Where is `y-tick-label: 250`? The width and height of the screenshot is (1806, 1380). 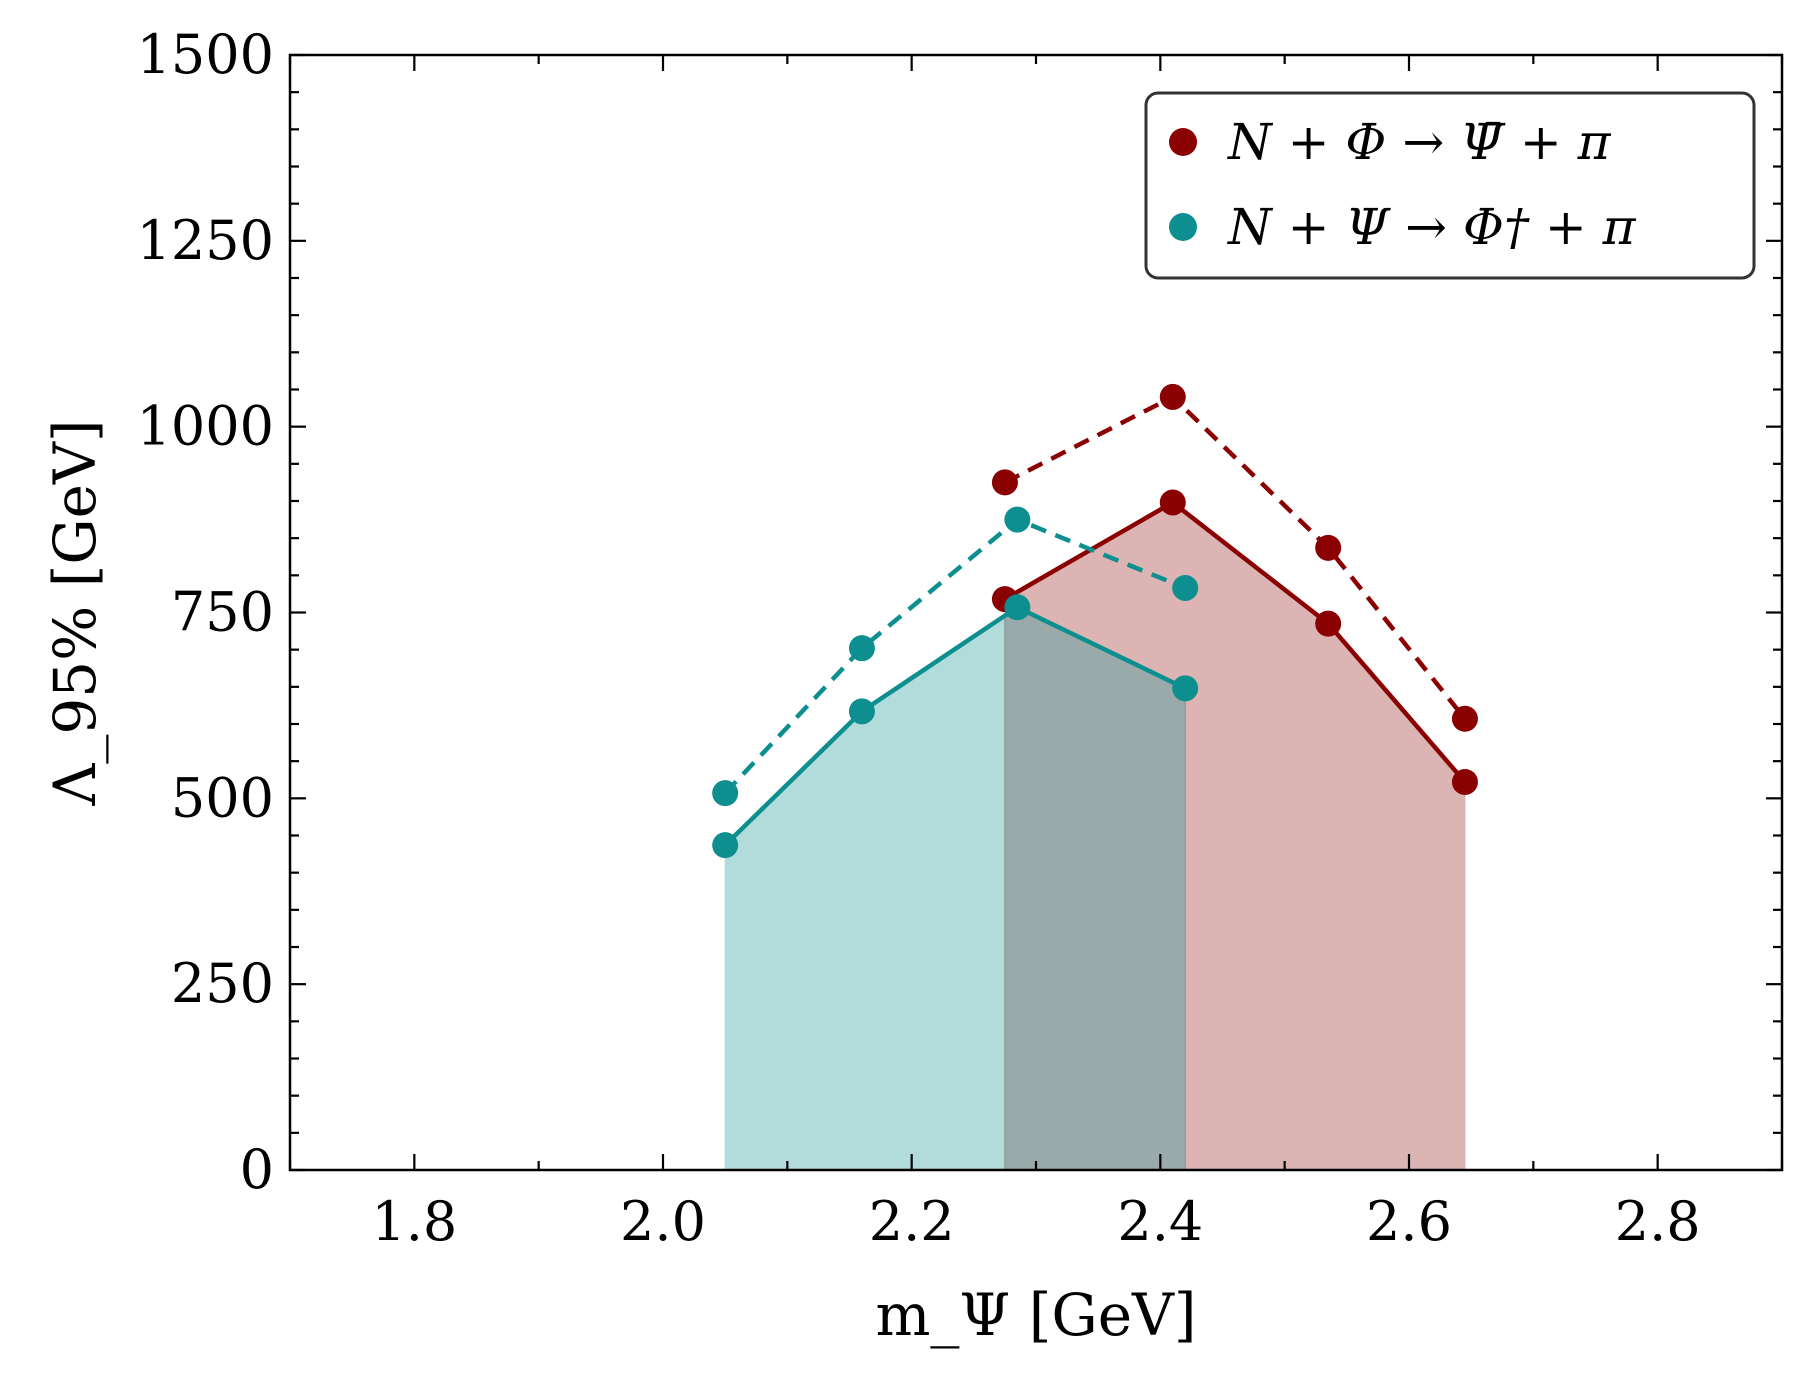 y-tick-label: 250 is located at coordinates (222, 983).